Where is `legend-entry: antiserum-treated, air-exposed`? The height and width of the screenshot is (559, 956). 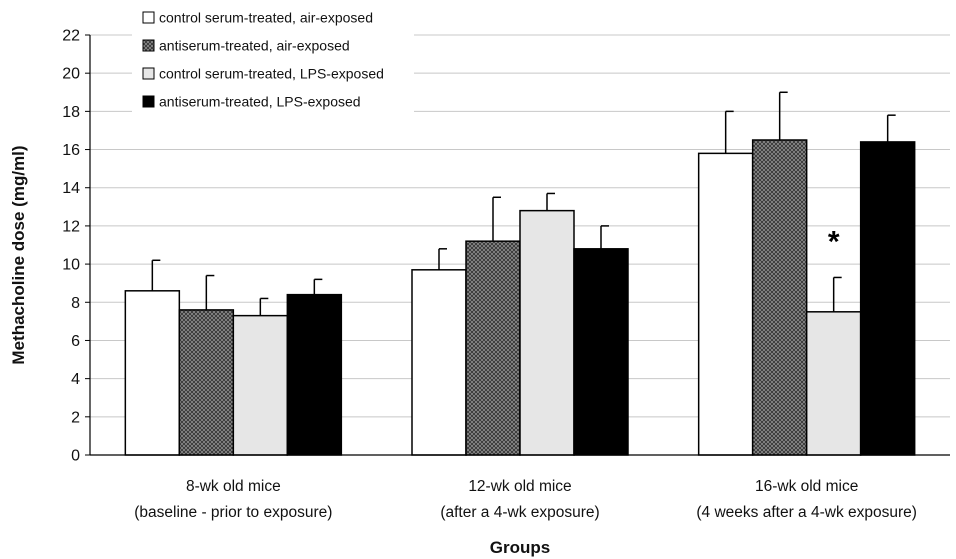
legend-entry: antiserum-treated, air-exposed is located at coordinates (254, 46).